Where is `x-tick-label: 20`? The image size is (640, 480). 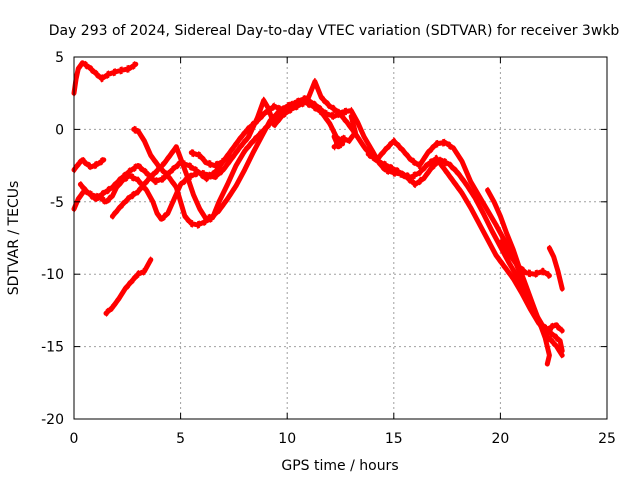
x-tick-label: 20 is located at coordinates (500, 439).